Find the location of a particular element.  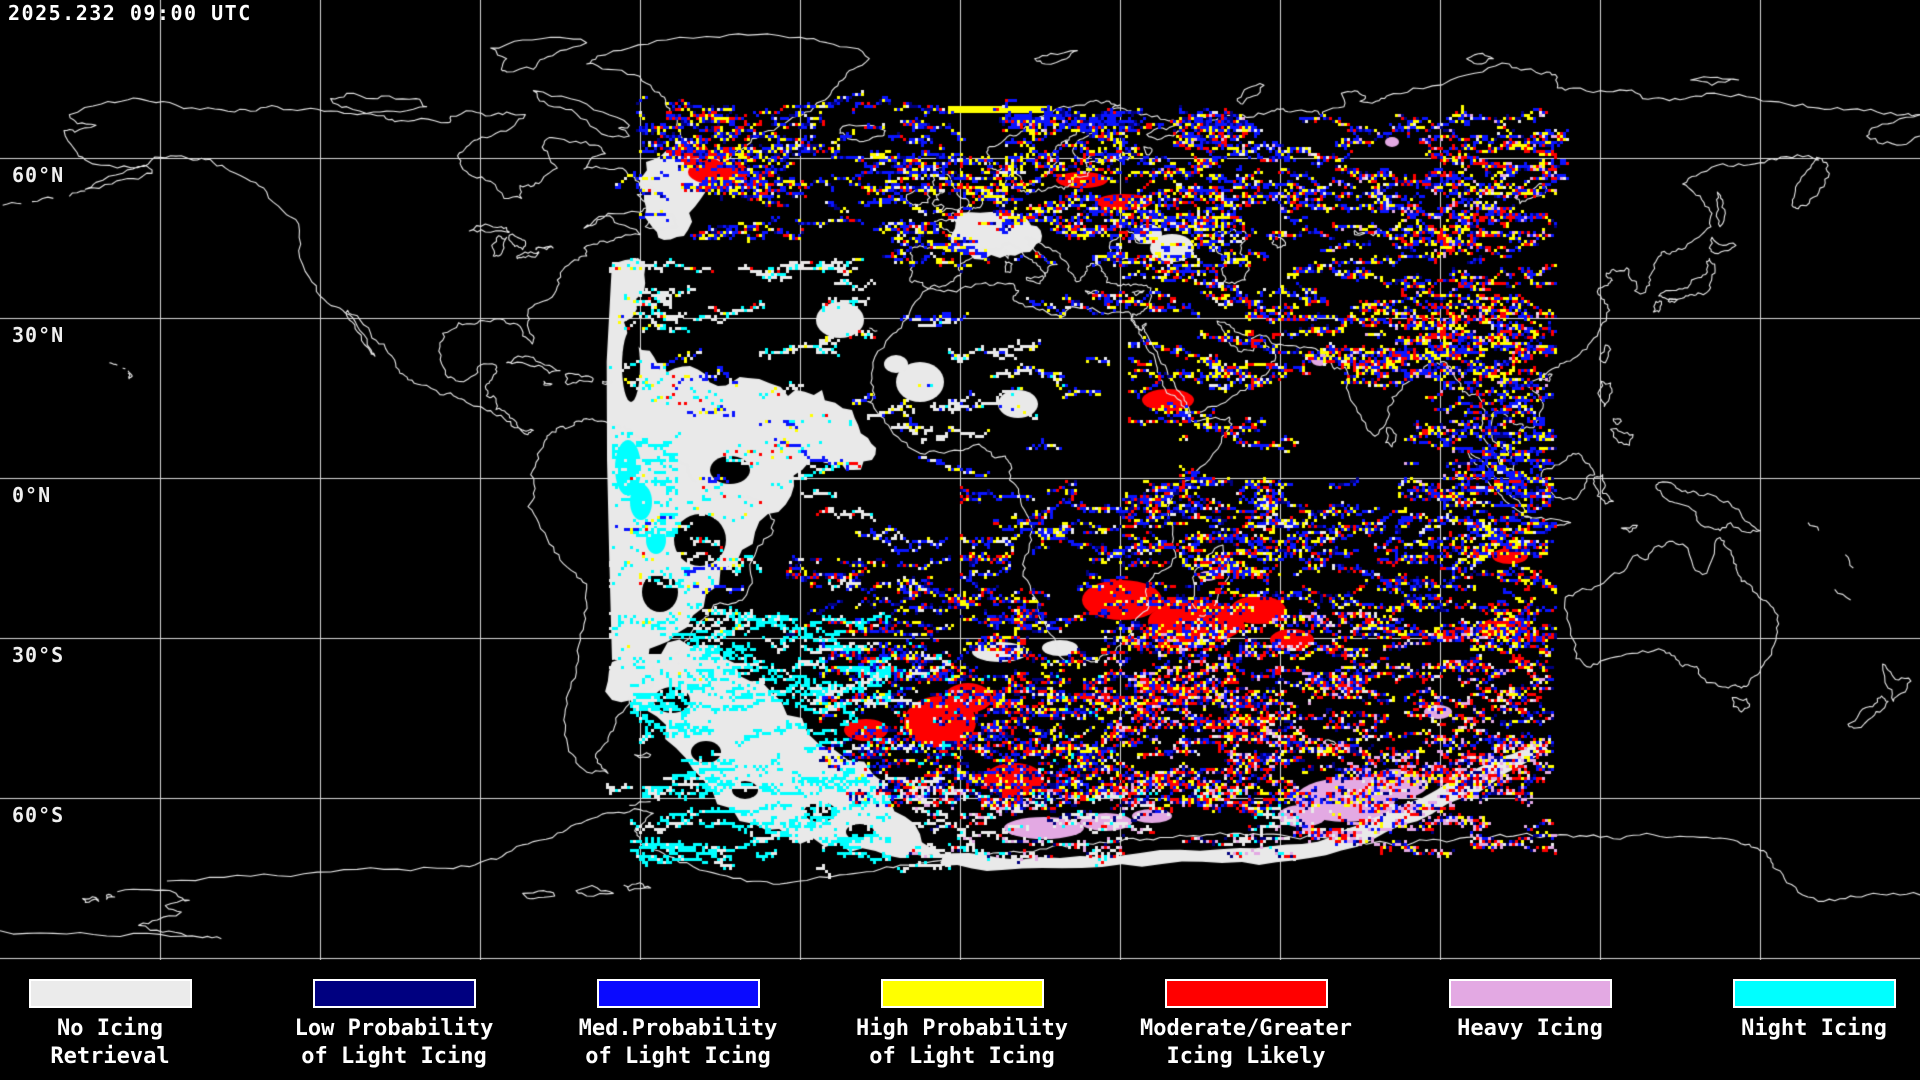

legend-label: Heavy Icing is located at coordinates (1530, 1029).